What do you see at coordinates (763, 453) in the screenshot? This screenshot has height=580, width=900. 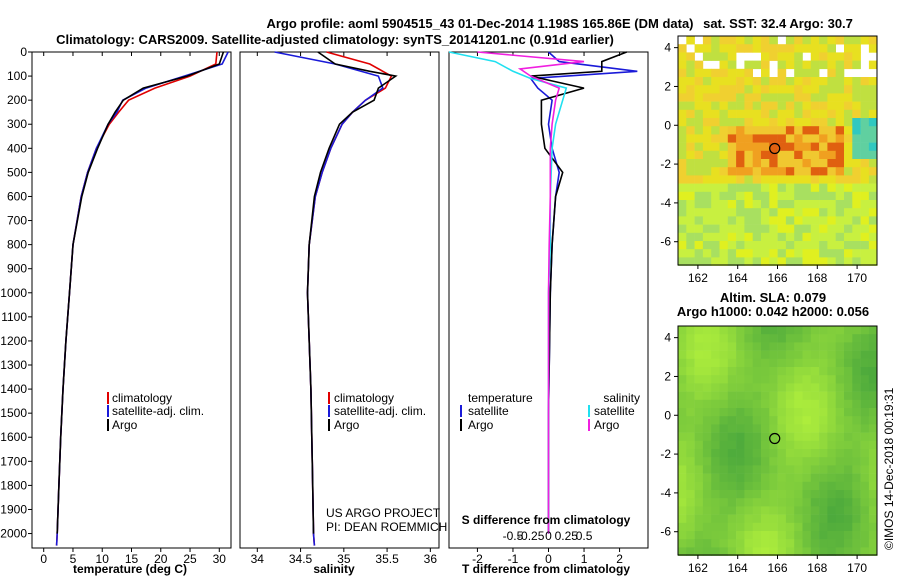 I see `sla-map-ticks: 162 164 166 168 170 4 2 0 -2 -4 -6` at bounding box center [763, 453].